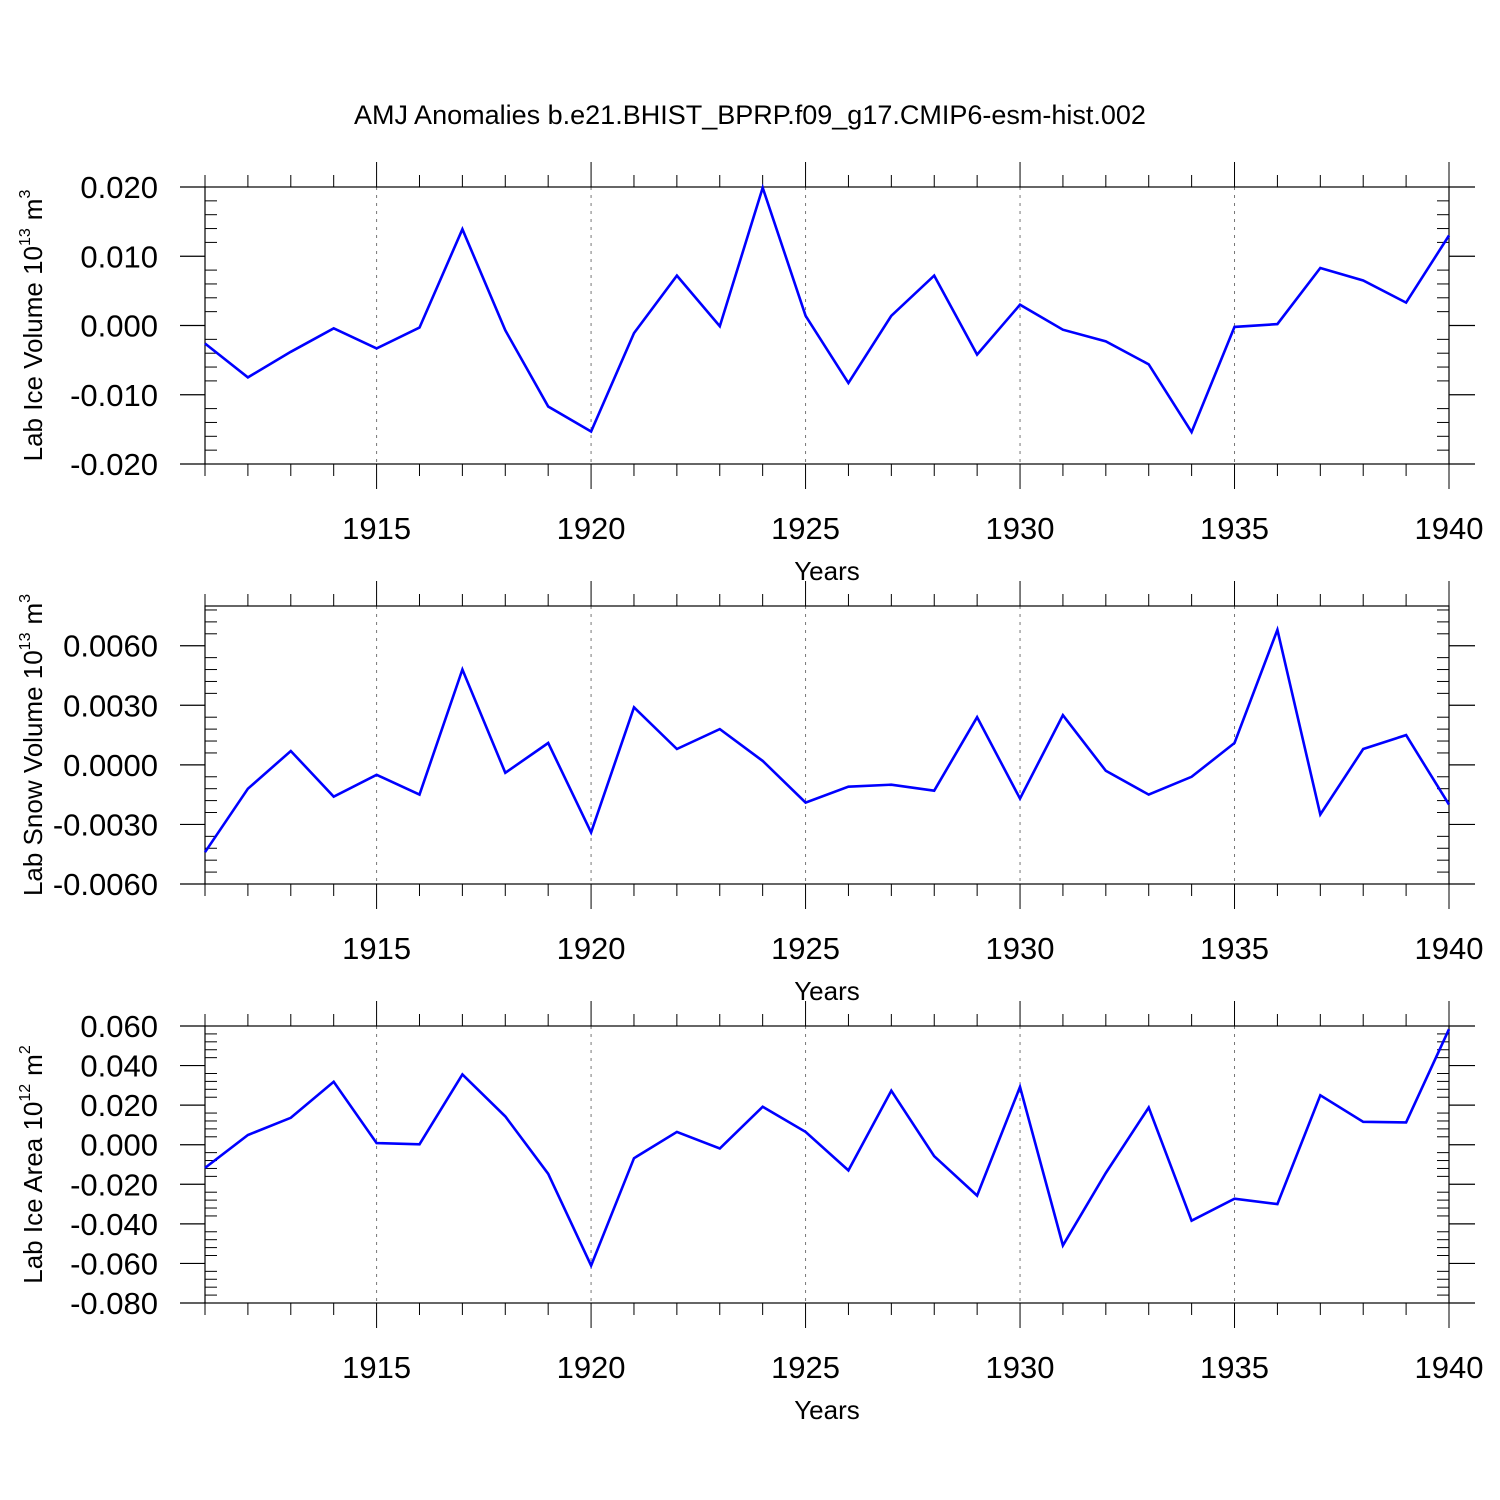 The image size is (1500, 1500). What do you see at coordinates (33, 353) in the screenshot?
I see `y-axis-label-text: Lab Ice Volume 10` at bounding box center [33, 353].